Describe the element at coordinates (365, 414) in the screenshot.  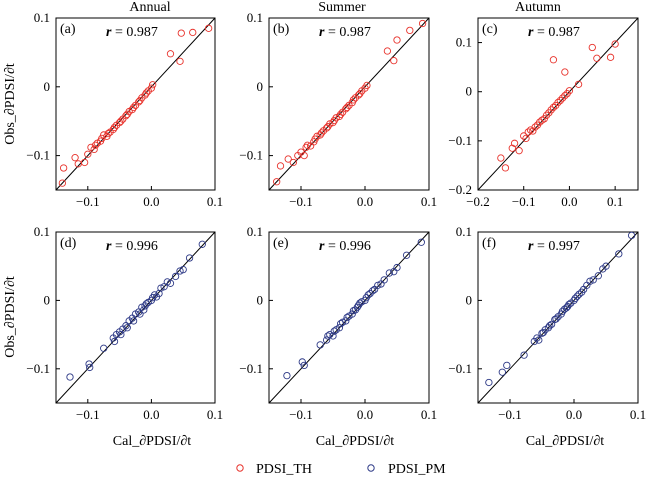
I see `x-tick-label-e-0: 0.0` at that location.